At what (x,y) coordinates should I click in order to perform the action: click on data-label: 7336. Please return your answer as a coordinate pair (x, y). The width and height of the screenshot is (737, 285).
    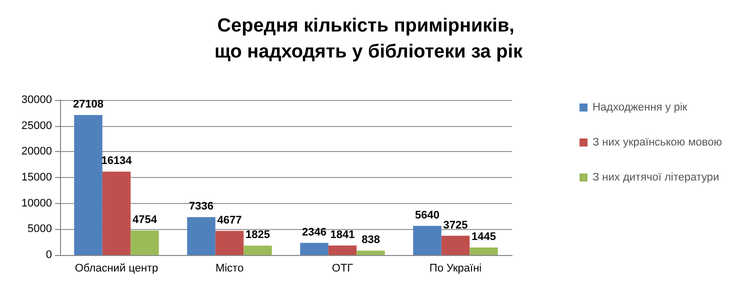
    Looking at the image, I should click on (201, 206).